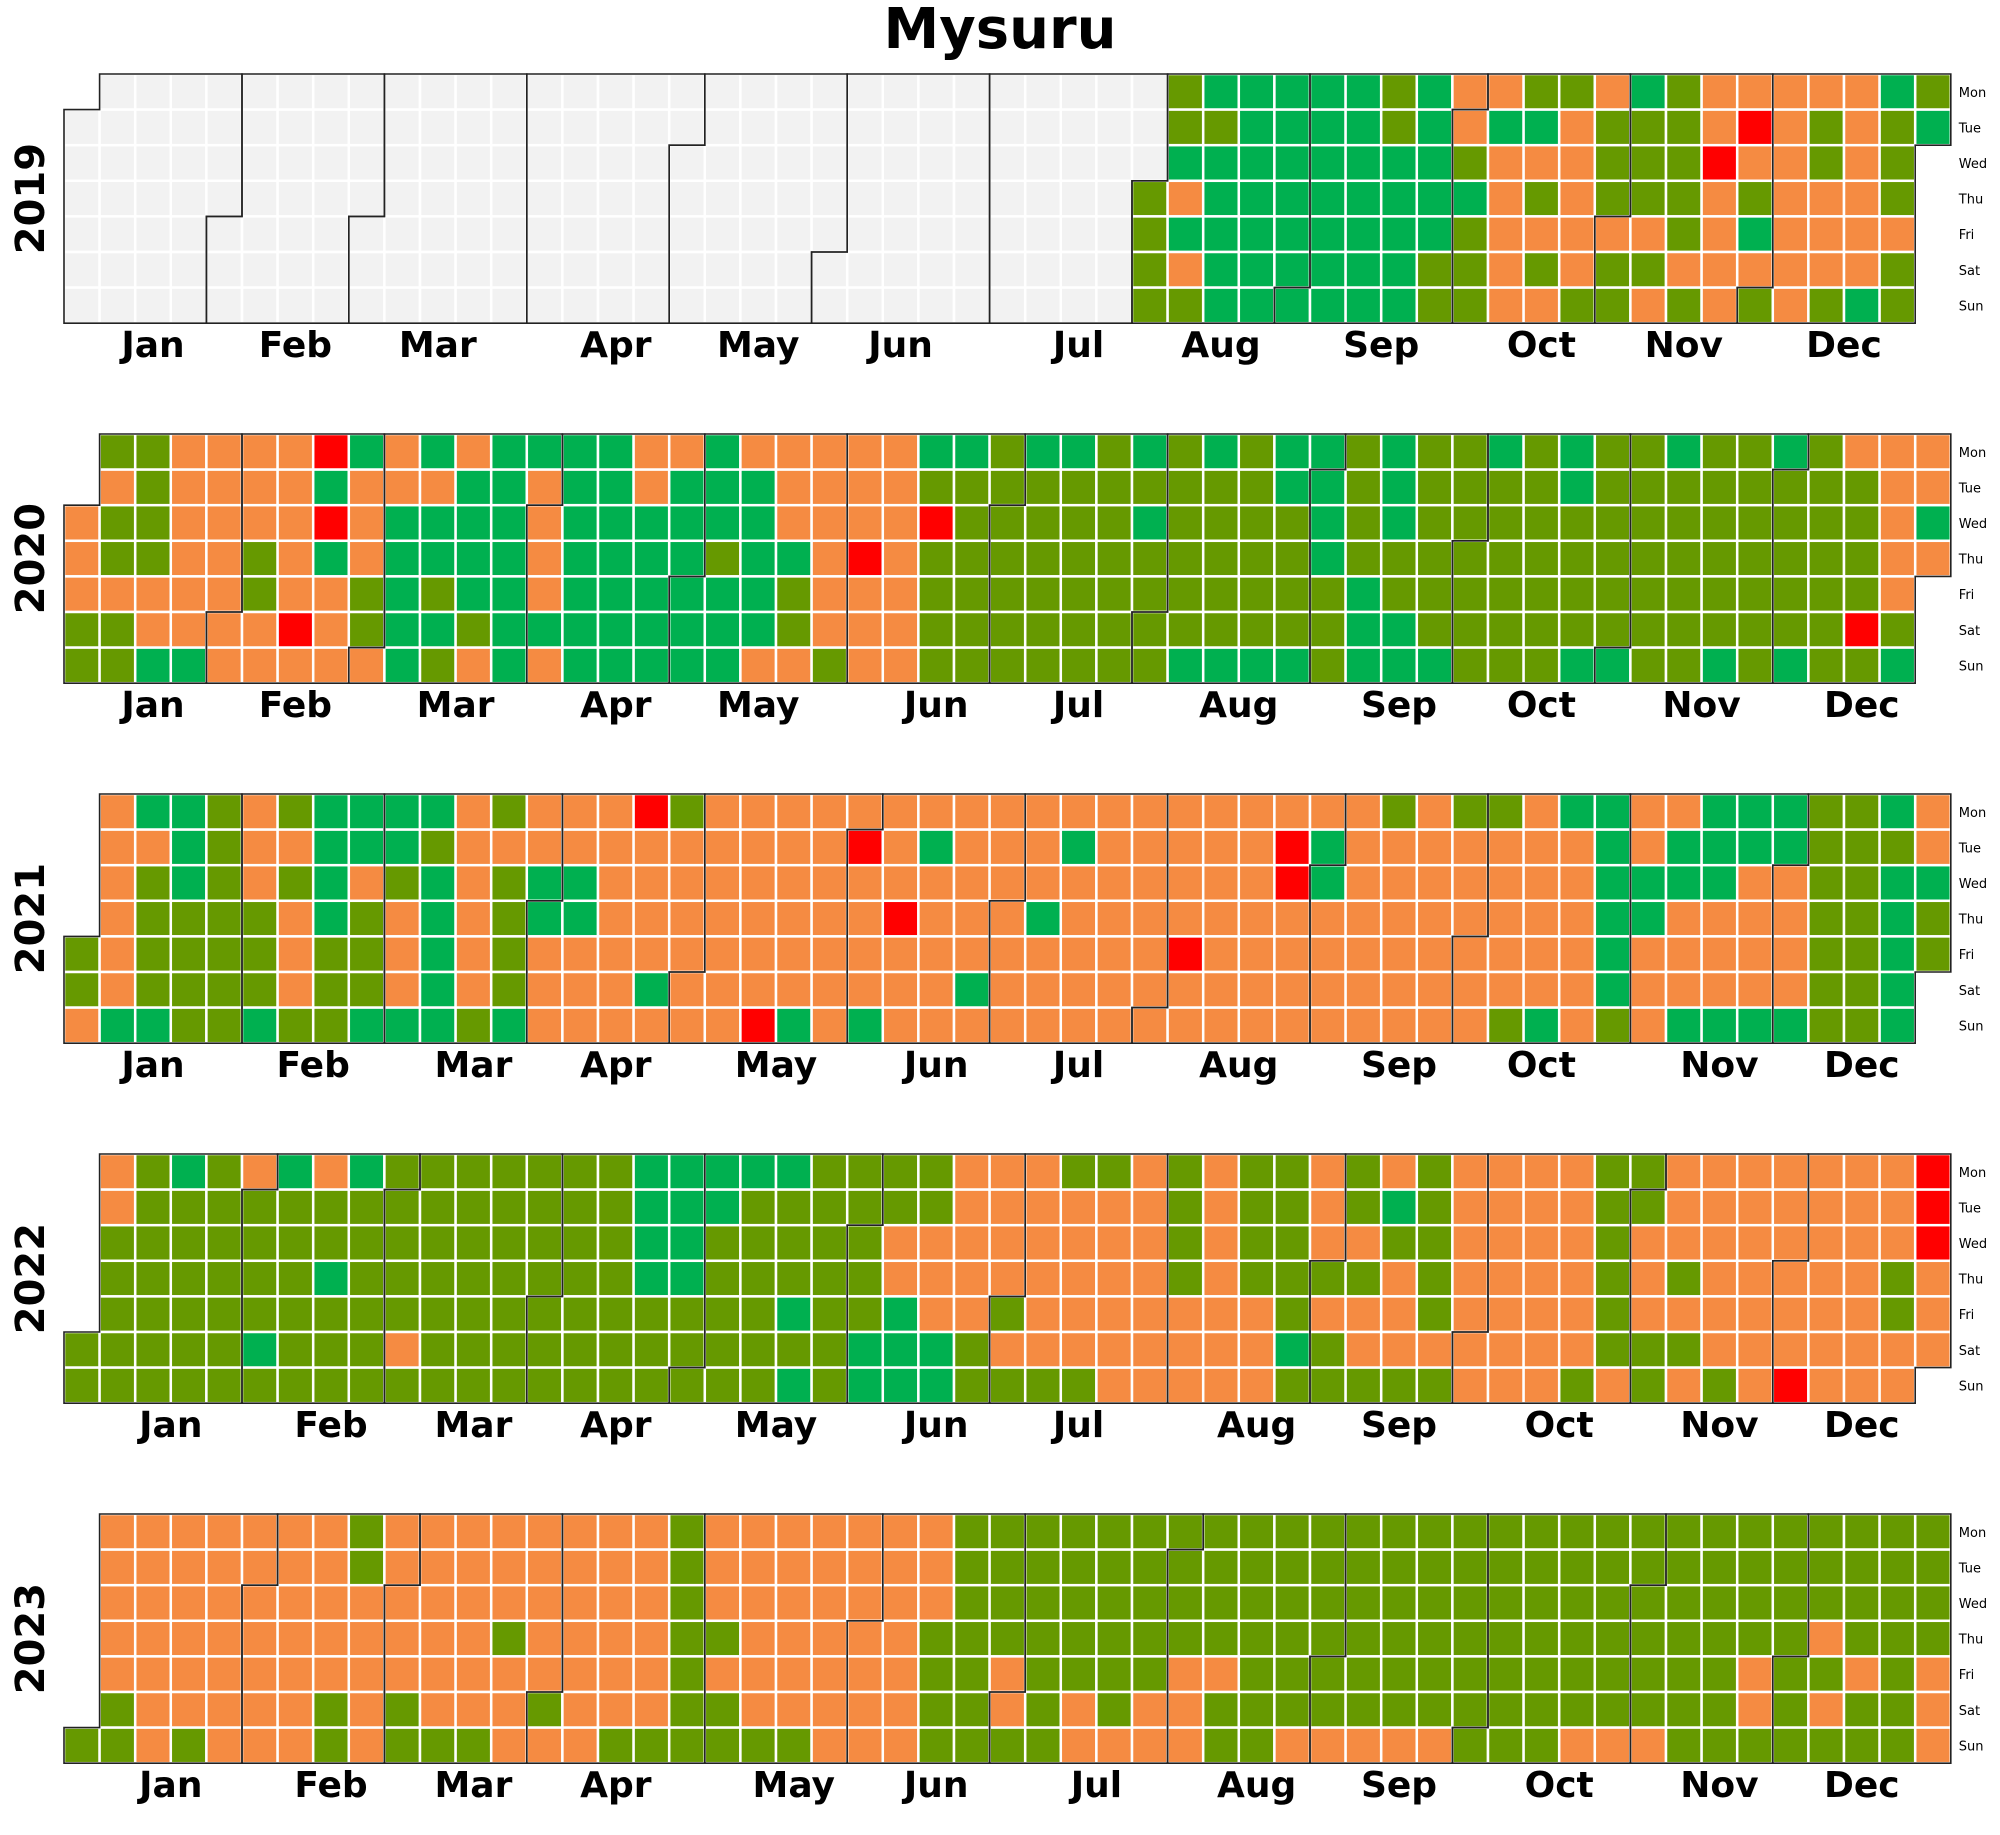 This screenshot has width=2000, height=1835. Describe the element at coordinates (313, 1065) in the screenshot. I see `month-label: Feb` at that location.